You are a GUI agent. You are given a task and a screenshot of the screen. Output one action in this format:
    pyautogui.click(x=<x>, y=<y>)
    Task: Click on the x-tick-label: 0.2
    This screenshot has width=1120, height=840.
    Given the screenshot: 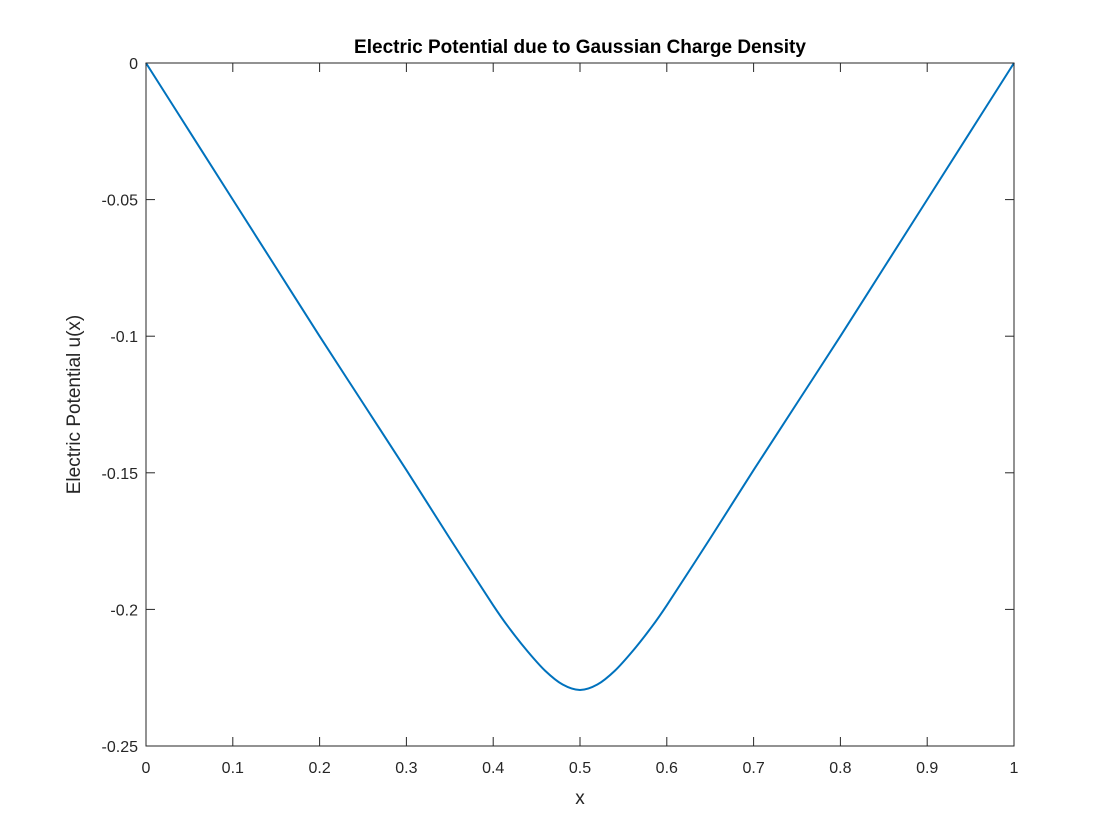 What is the action you would take?
    pyautogui.click(x=319, y=768)
    